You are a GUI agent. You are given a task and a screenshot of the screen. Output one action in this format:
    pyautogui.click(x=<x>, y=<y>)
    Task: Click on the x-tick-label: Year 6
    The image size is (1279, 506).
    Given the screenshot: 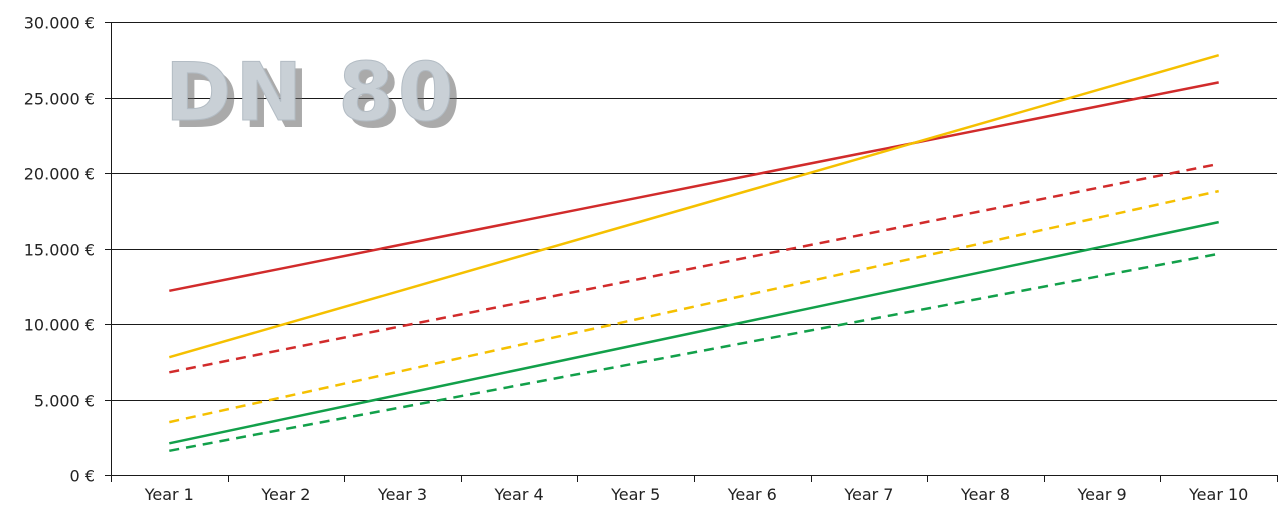 What is the action you would take?
    pyautogui.click(x=752, y=494)
    